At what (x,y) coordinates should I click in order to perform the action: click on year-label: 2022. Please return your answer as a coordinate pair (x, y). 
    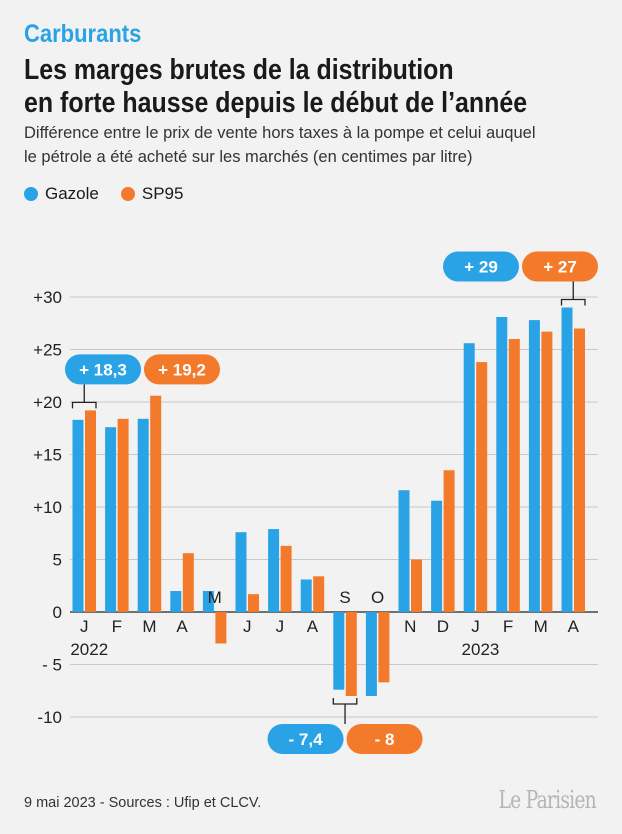
    Looking at the image, I should click on (89, 649).